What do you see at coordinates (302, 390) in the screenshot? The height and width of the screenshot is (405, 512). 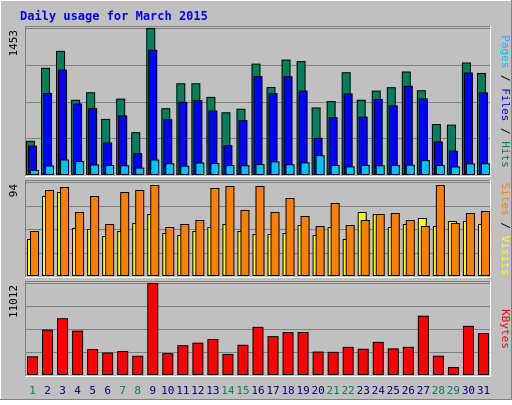 I see `day-label: 19` at bounding box center [302, 390].